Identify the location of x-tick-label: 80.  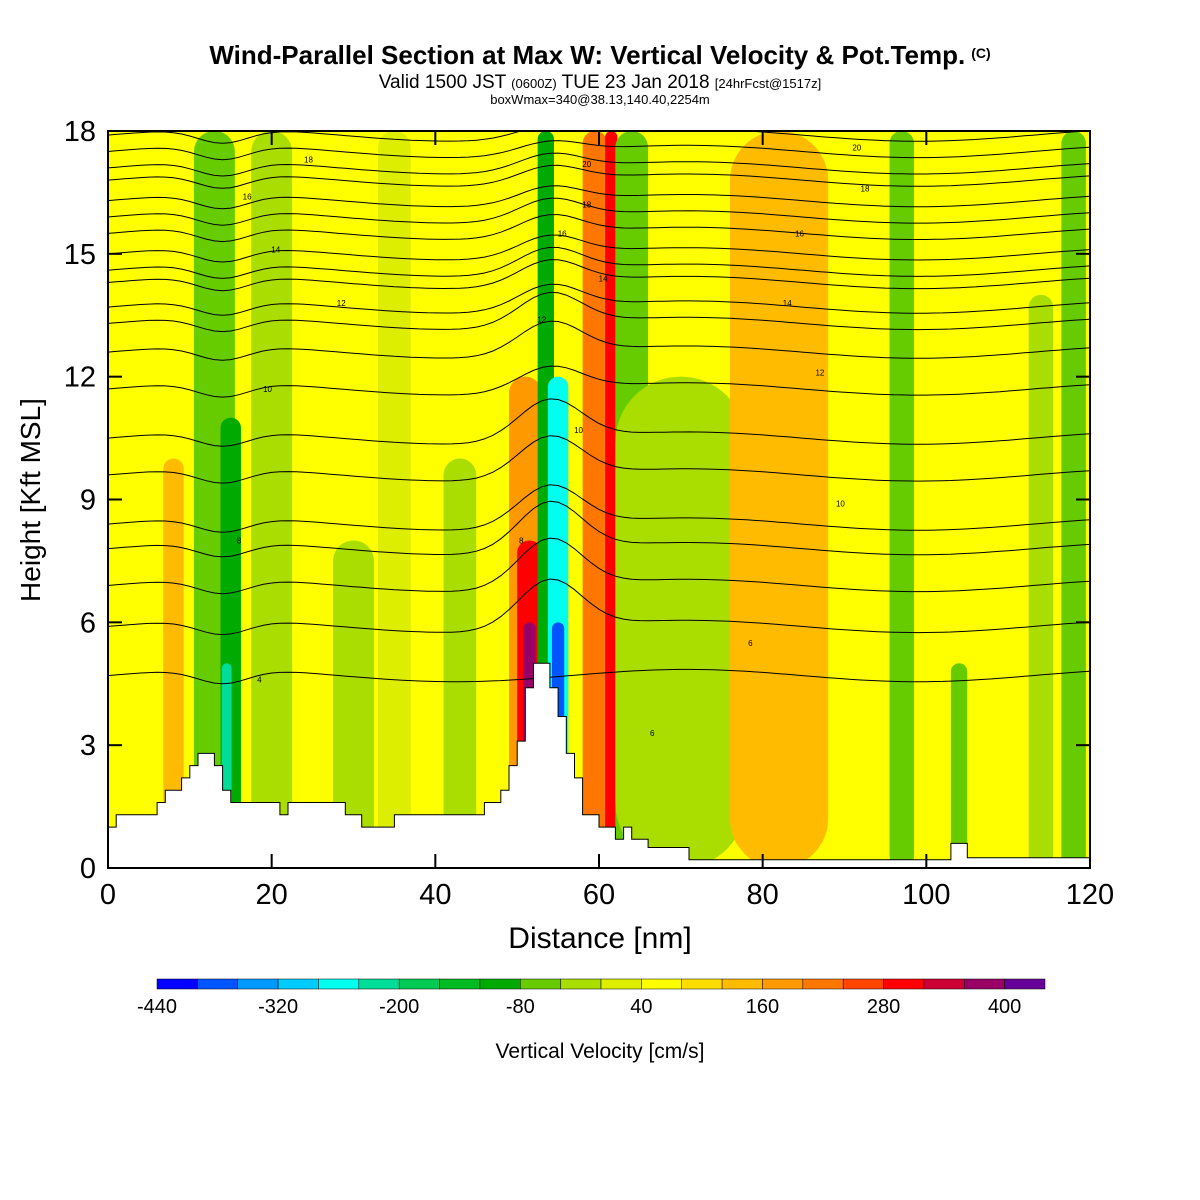
(763, 895).